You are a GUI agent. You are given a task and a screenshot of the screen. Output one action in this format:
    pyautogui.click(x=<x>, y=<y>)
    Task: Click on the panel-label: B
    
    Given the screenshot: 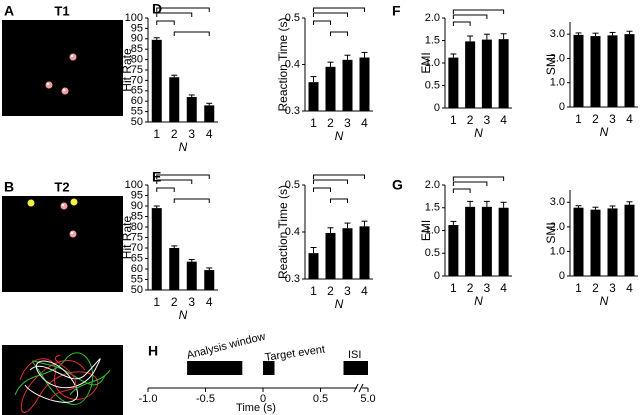 What is the action you would take?
    pyautogui.click(x=9, y=187)
    